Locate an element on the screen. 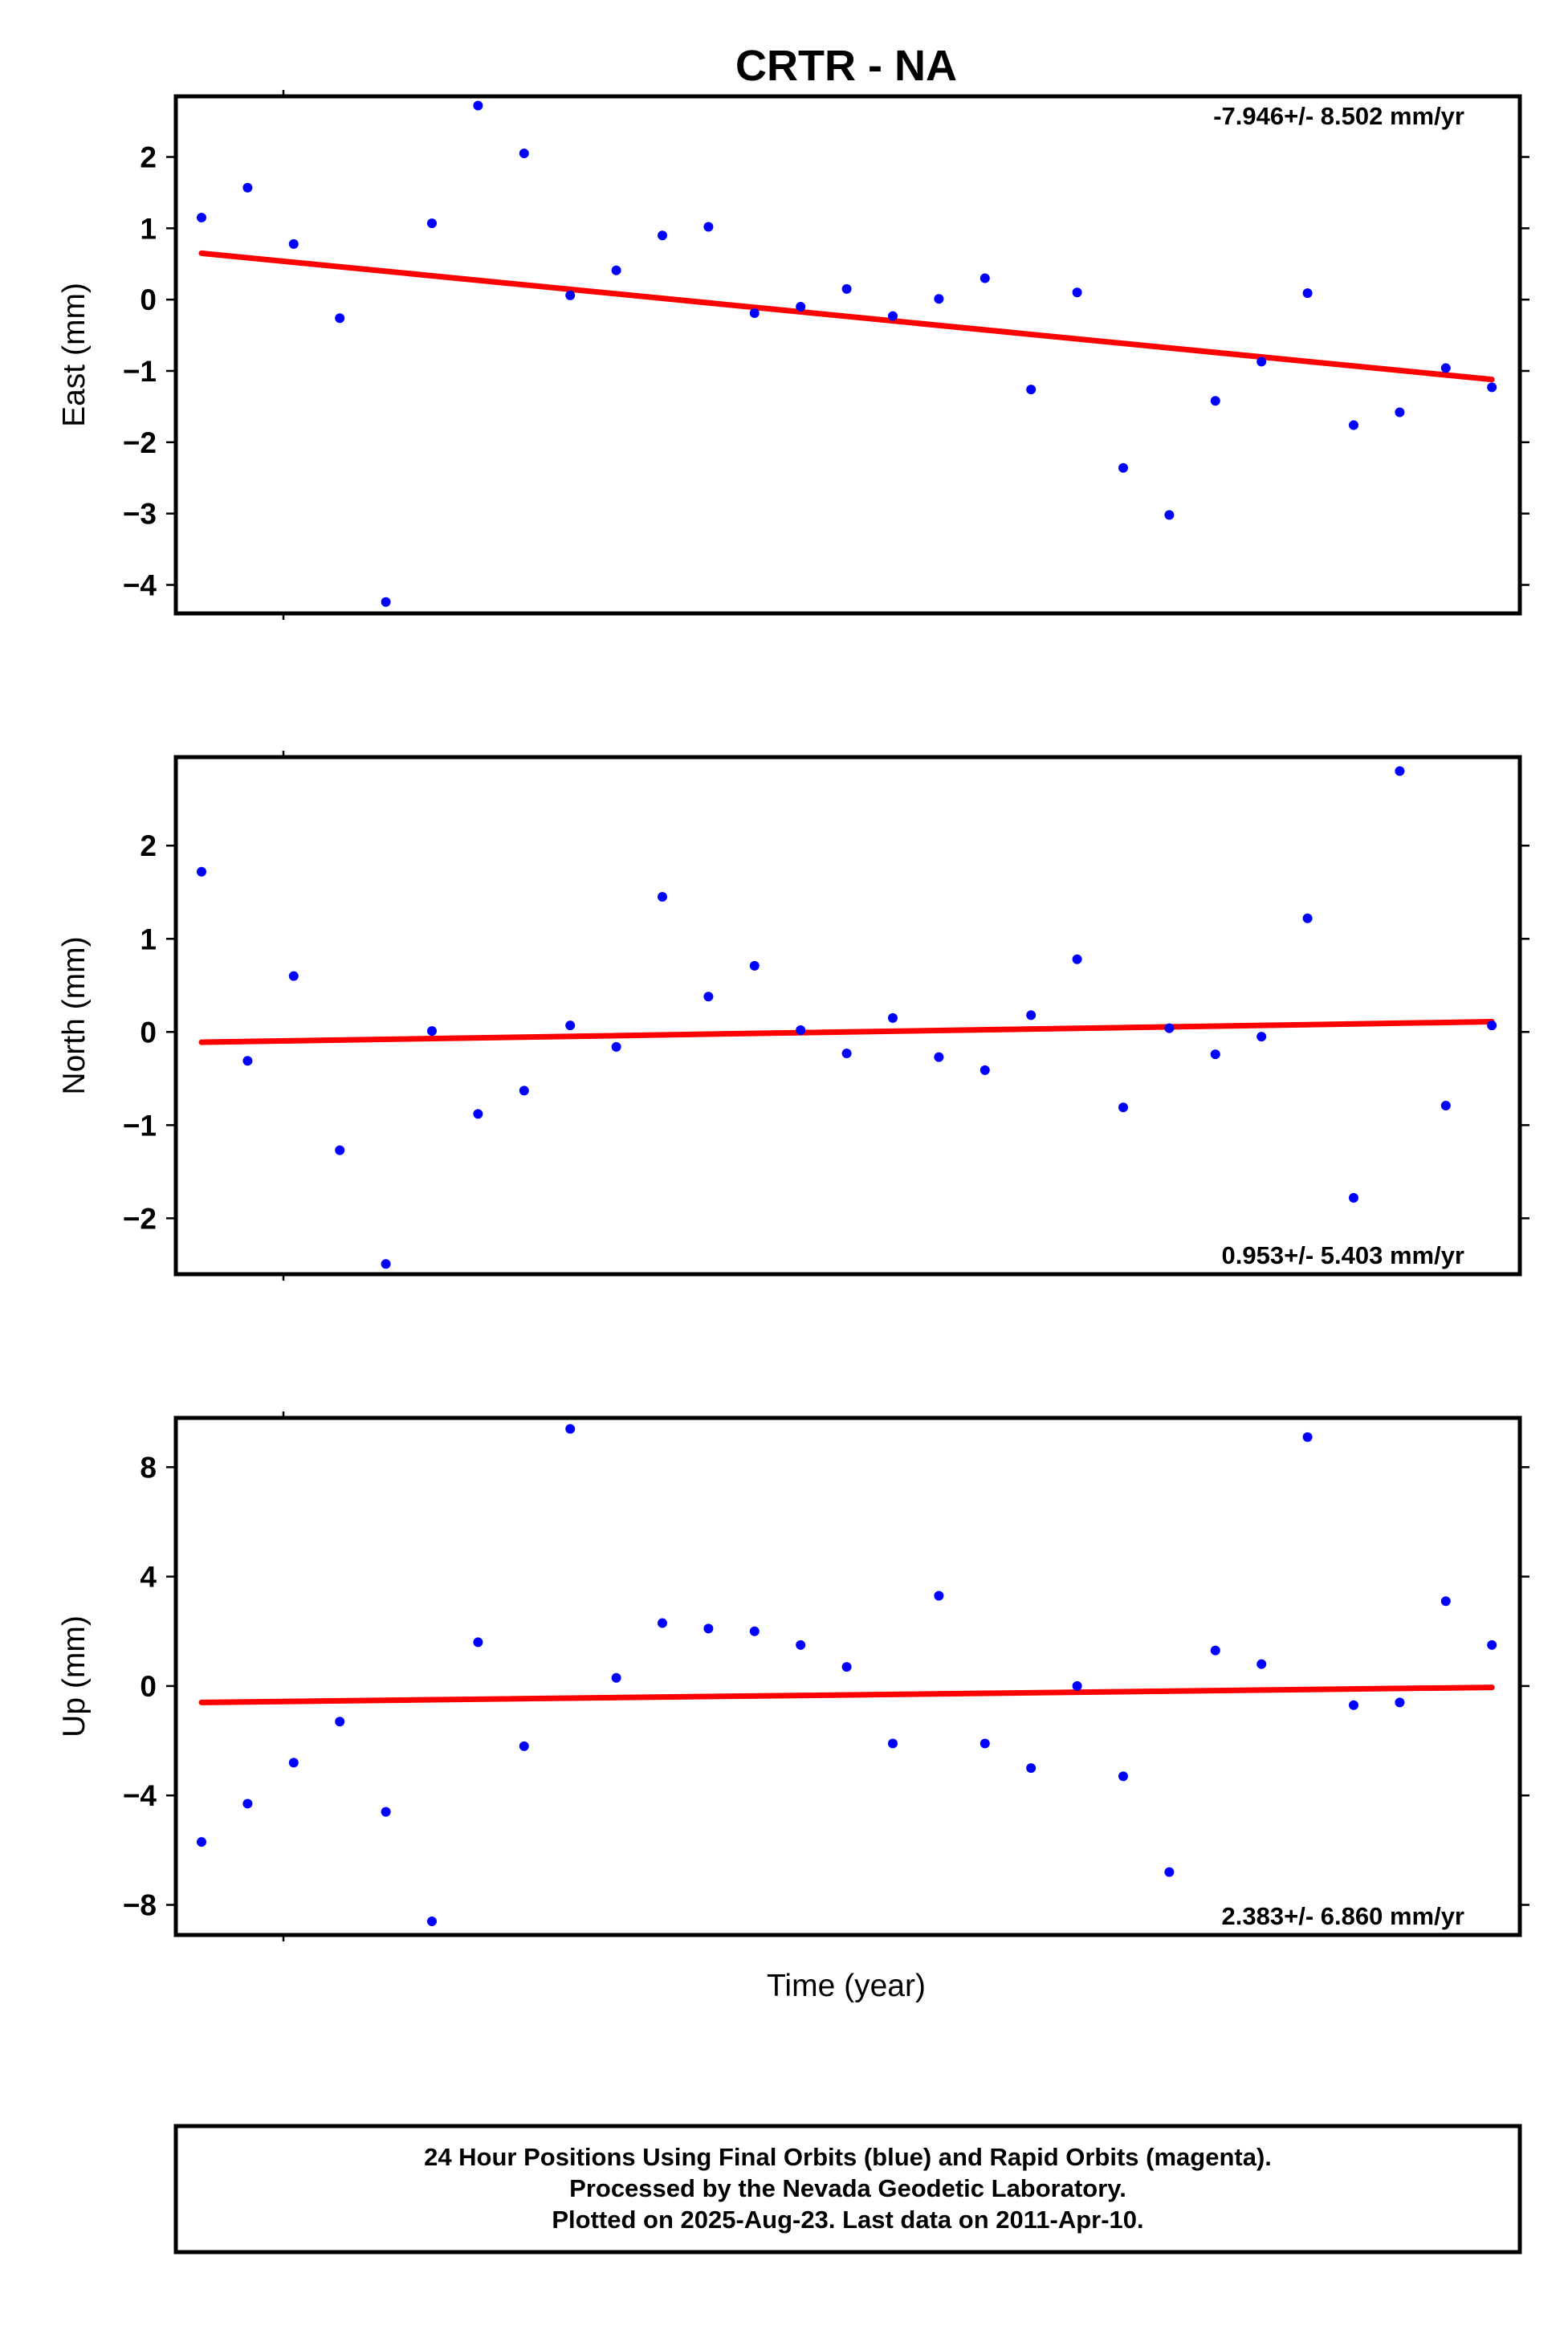 This screenshot has height=2330, width=1568. east-ytick-label: −1 is located at coordinates (140, 371).